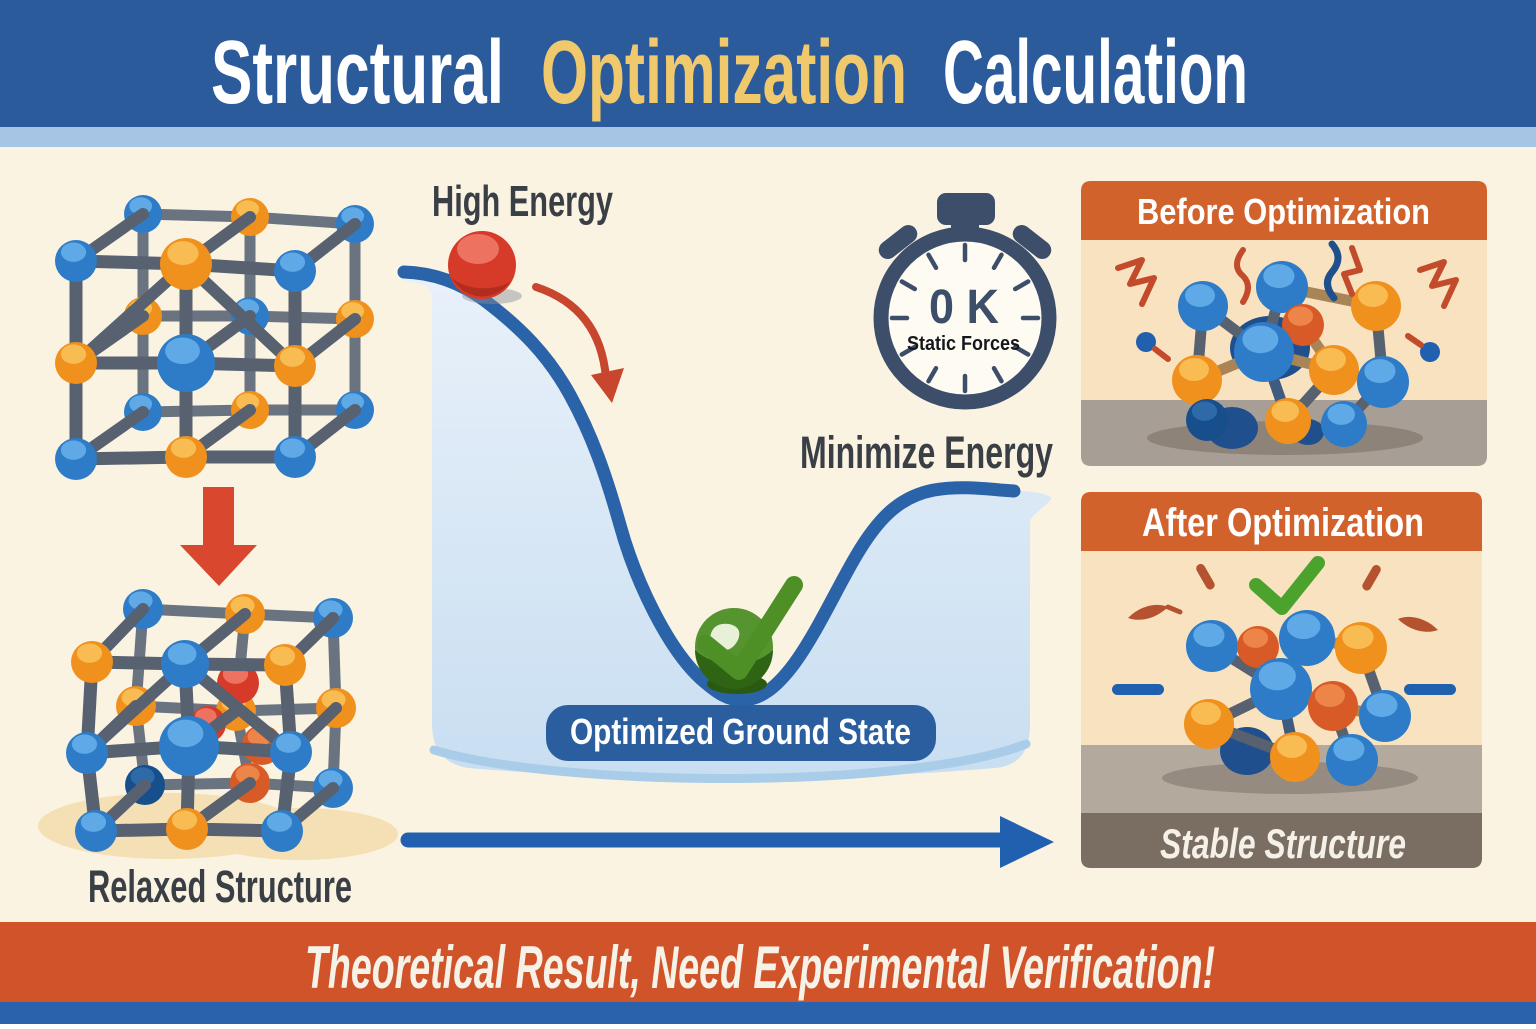  What do you see at coordinates (1283, 843) in the screenshot?
I see `svg-text: Stable Structure` at bounding box center [1283, 843].